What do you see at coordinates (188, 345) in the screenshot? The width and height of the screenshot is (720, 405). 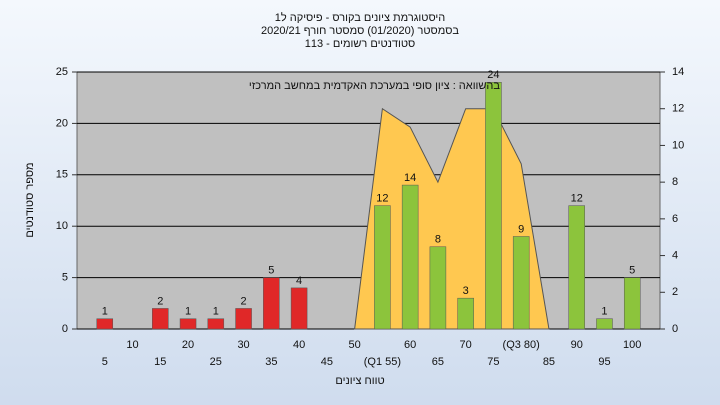 I see `x-tick-label: 20` at bounding box center [188, 345].